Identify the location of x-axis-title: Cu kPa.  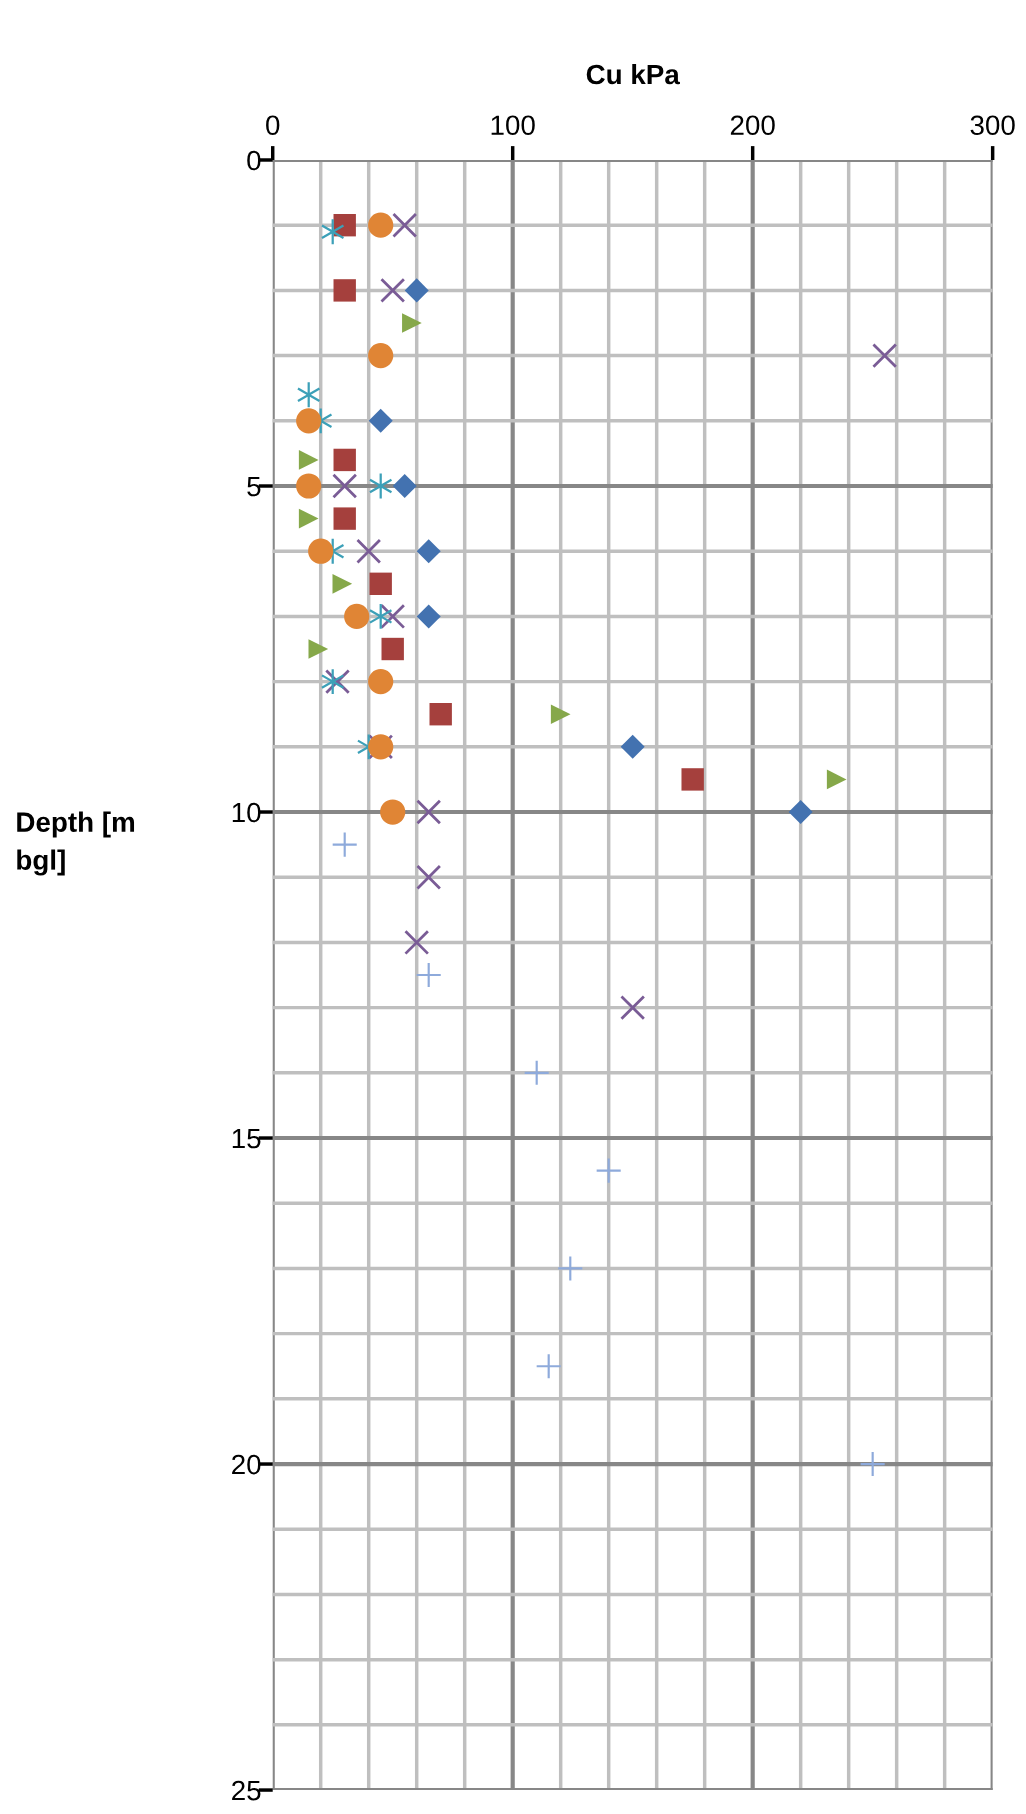
(633, 74).